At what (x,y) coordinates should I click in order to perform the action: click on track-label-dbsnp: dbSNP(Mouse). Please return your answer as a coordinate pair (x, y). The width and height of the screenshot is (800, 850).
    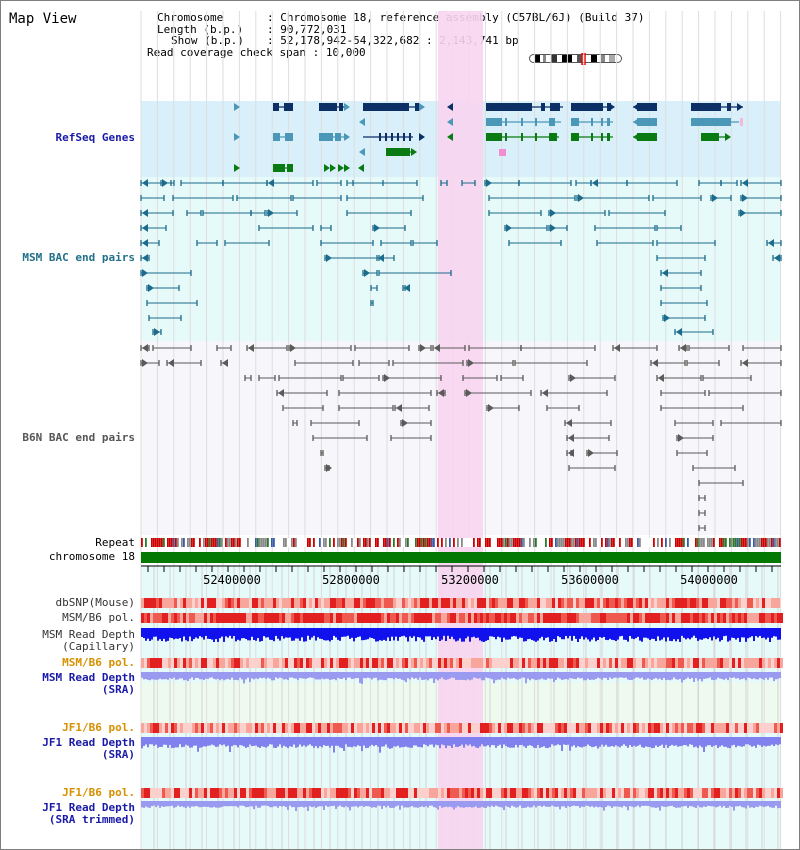
    Looking at the image, I should click on (95, 602).